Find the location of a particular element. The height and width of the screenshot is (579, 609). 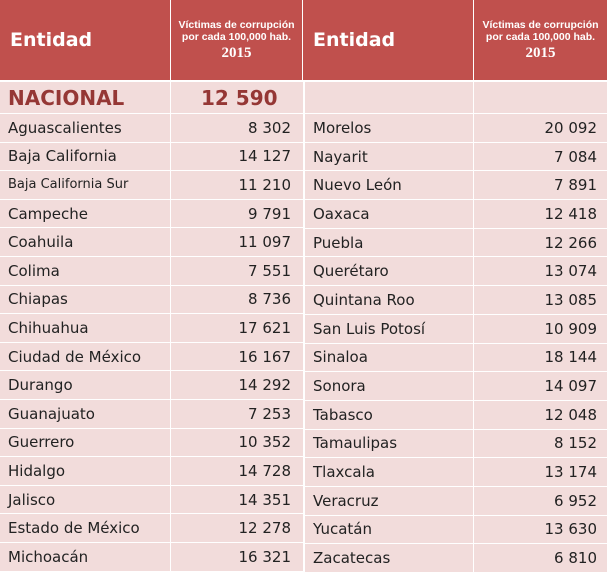

table-row: Chihuahua 17 621 is located at coordinates (151, 328).